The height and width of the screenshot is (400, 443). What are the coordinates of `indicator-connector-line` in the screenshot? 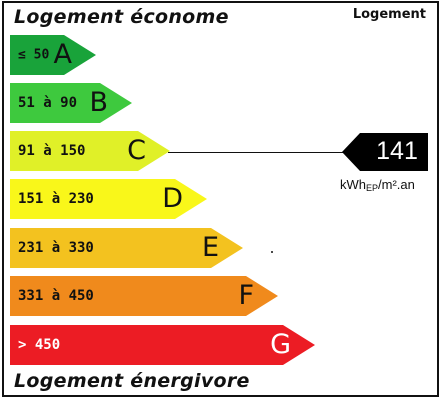 It's located at (256, 152).